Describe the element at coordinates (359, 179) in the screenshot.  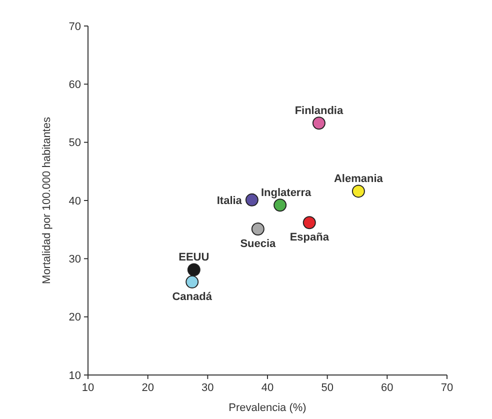
I see `series-label: Alemania` at that location.